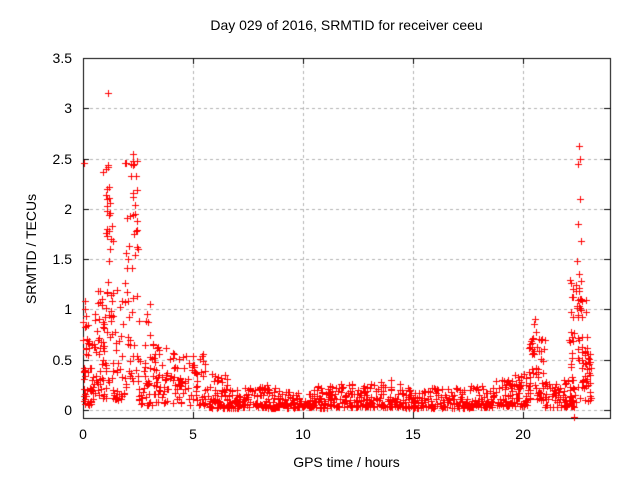  I want to click on y-tick-label: 1, so click(68, 309).